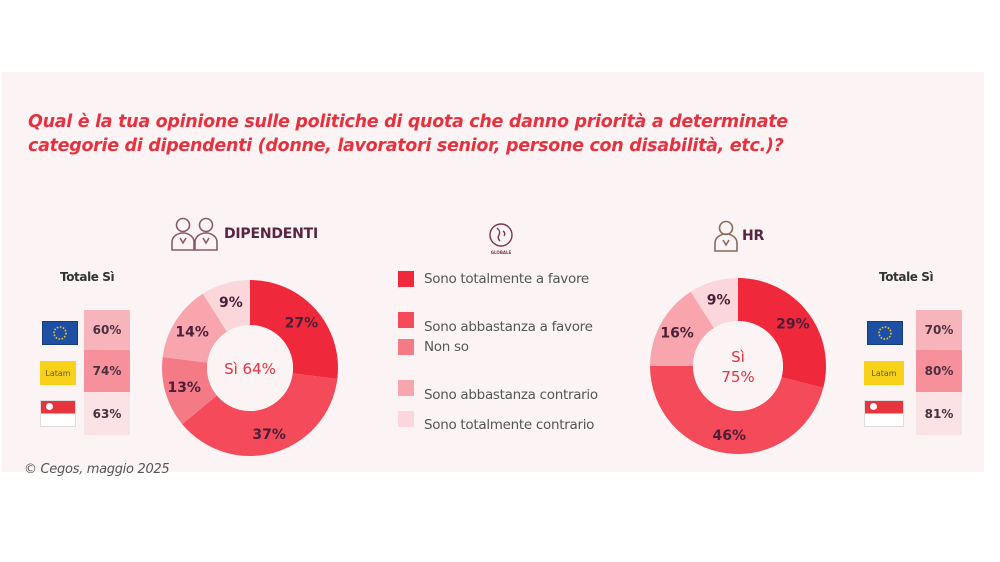 This screenshot has width=1000, height=562. Describe the element at coordinates (192, 332) in the screenshot. I see `donut-data-label: 14%` at that location.